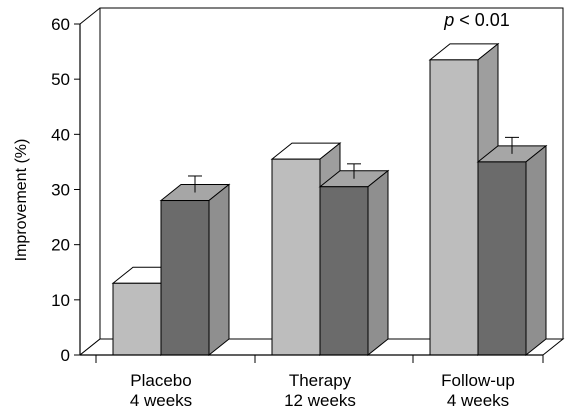 This screenshot has width=580, height=412. I want to click on annotation-italic: p, so click(448, 20).